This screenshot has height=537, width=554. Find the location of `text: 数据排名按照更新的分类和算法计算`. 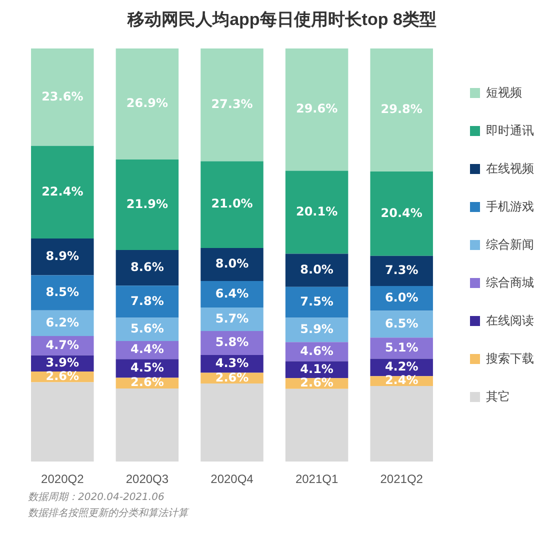

text: 数据排名按照更新的分类和算法计算 is located at coordinates (109, 513).